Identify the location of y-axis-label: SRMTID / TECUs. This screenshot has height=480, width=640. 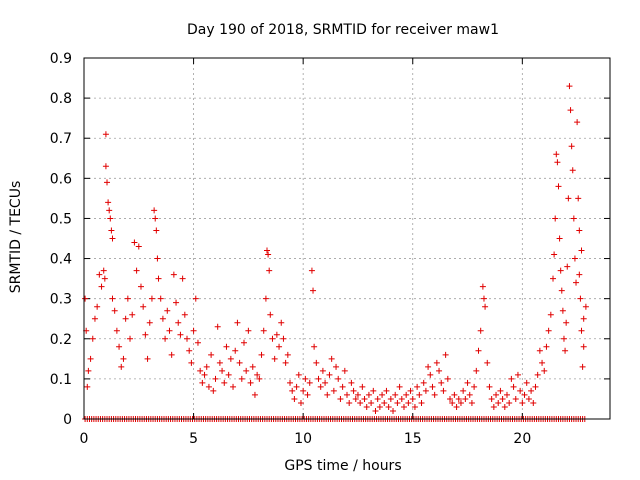
(16, 237).